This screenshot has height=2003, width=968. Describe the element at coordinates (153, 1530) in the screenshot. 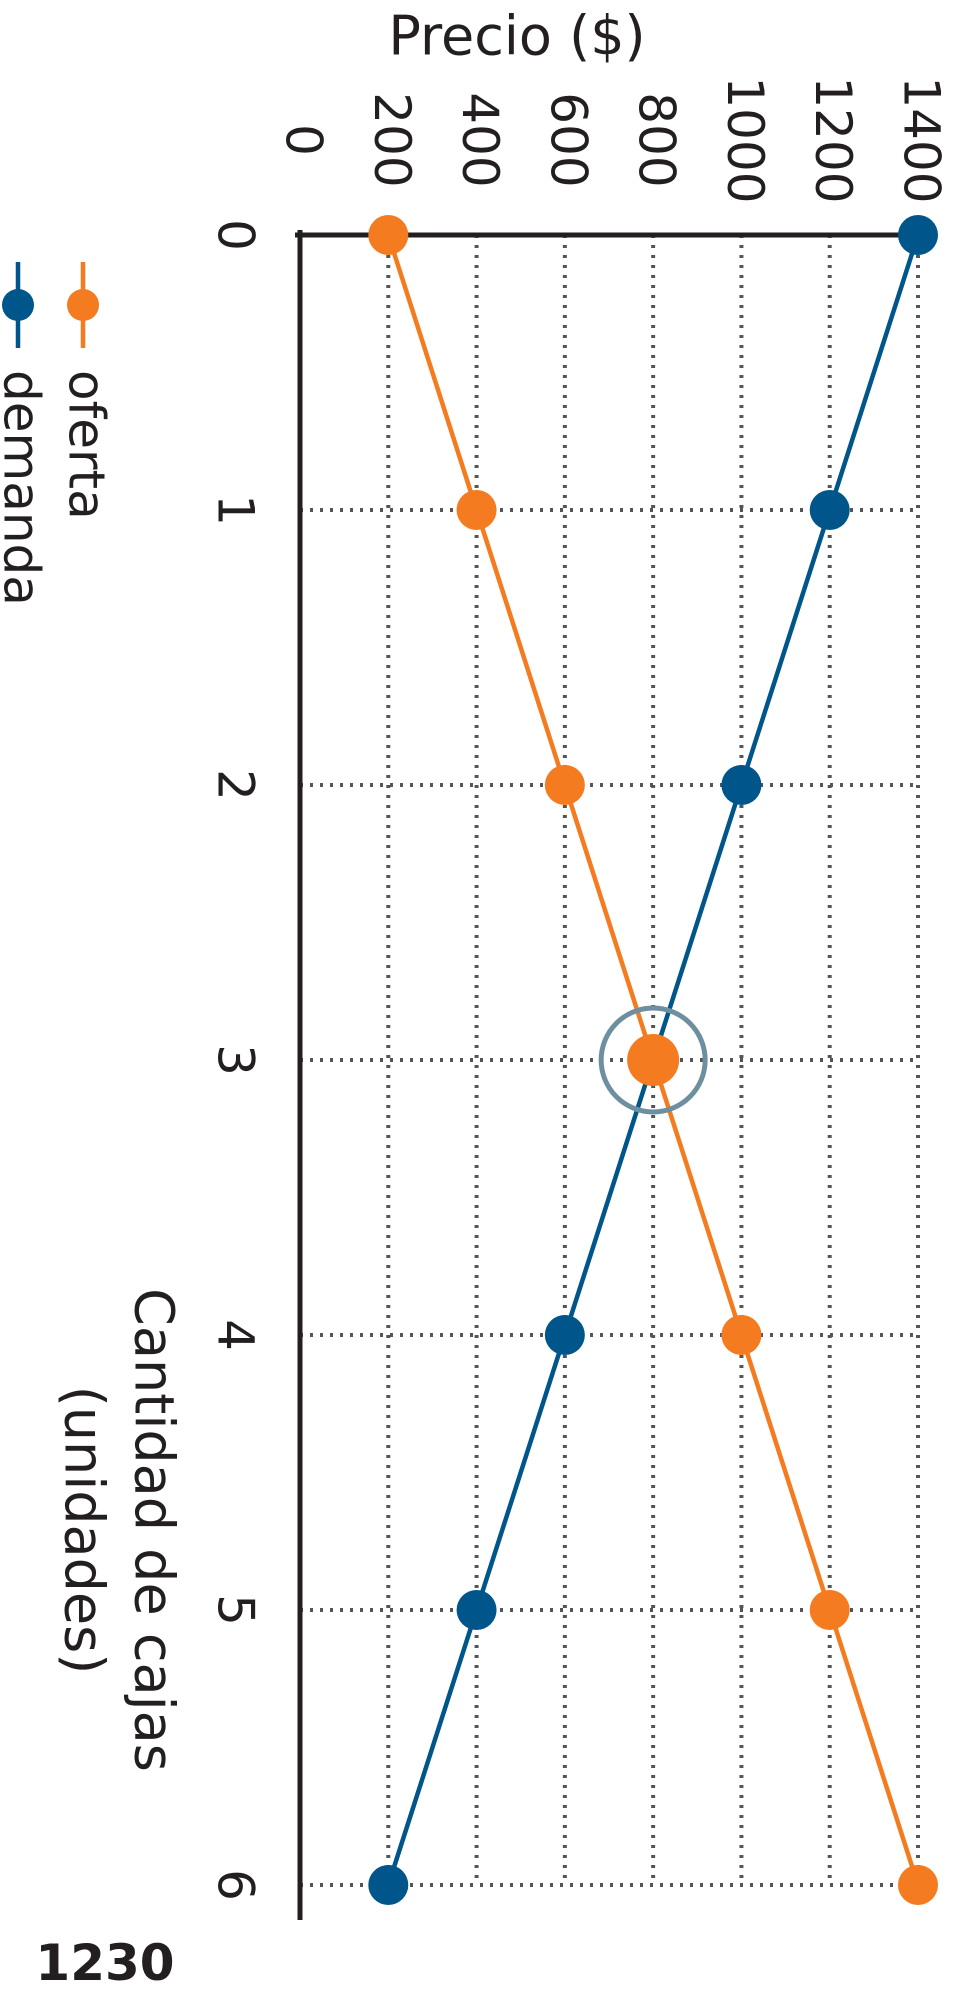

I see `x-axis-title-line1: Cantidad de cajas` at that location.